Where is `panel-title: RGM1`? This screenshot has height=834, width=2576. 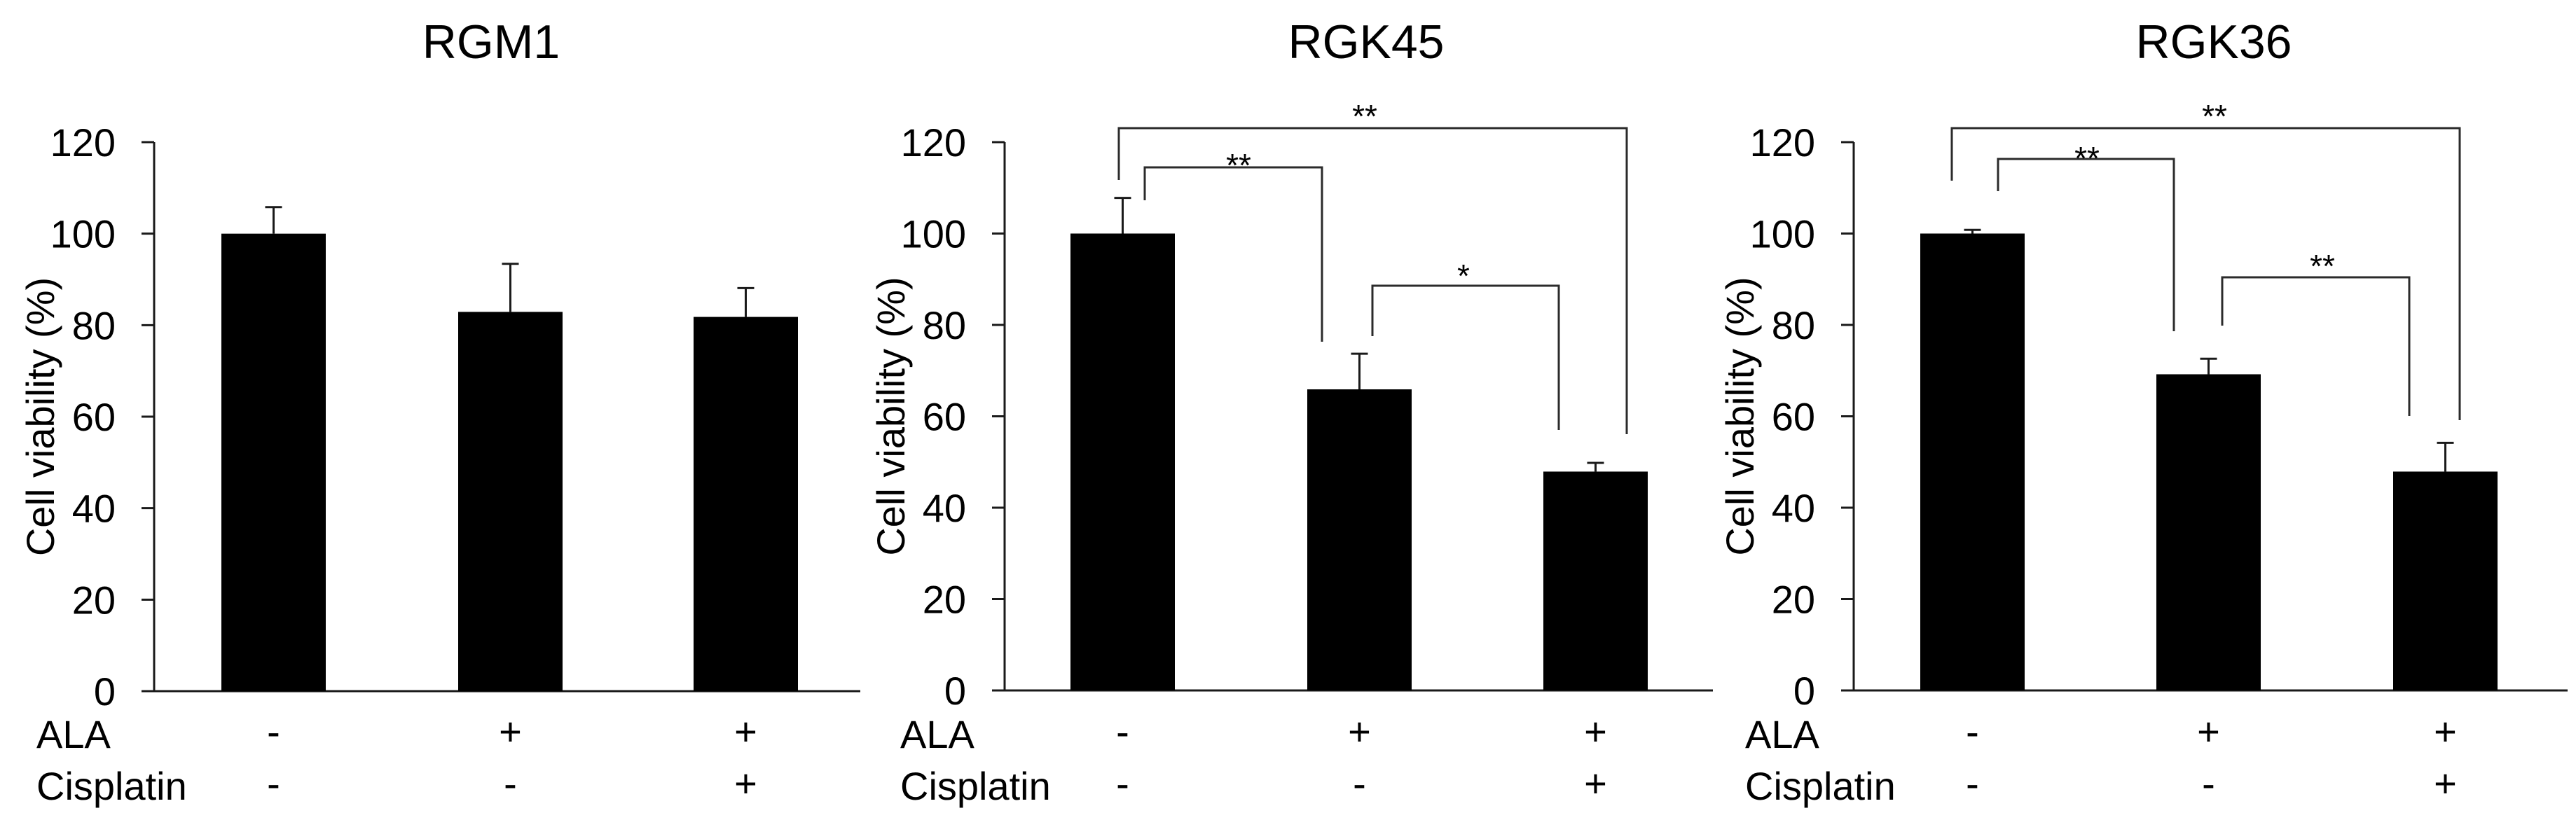 panel-title: RGM1 is located at coordinates (491, 42).